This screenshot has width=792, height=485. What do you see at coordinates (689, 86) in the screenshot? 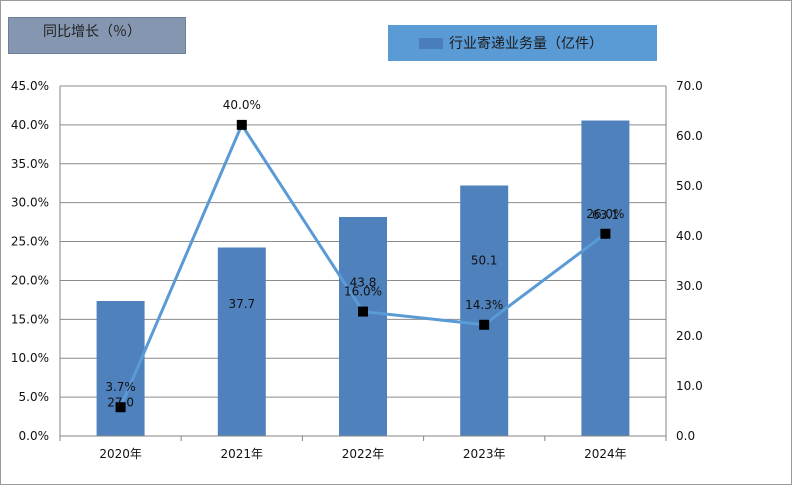
I see `right-axis-tick-label: 70.0` at bounding box center [689, 86].